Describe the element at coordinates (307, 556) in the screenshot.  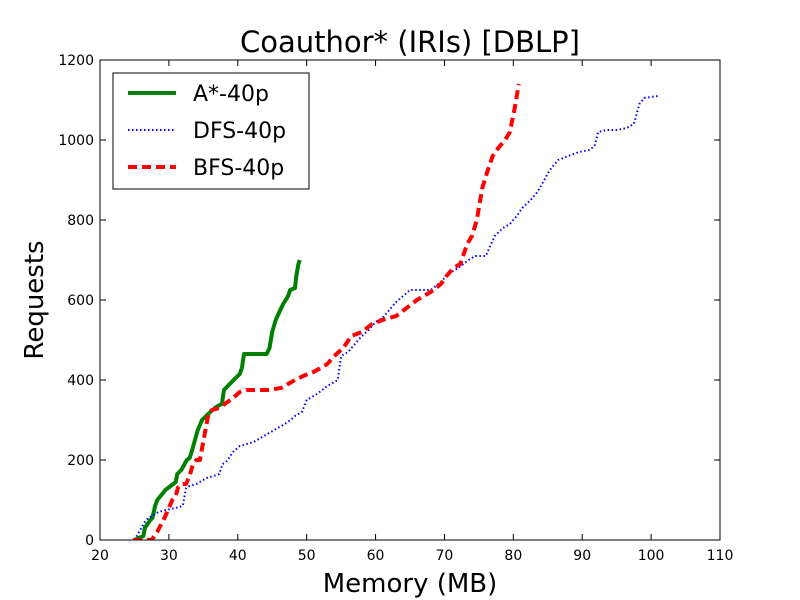
I see `x-tick-label-4: 50` at that location.